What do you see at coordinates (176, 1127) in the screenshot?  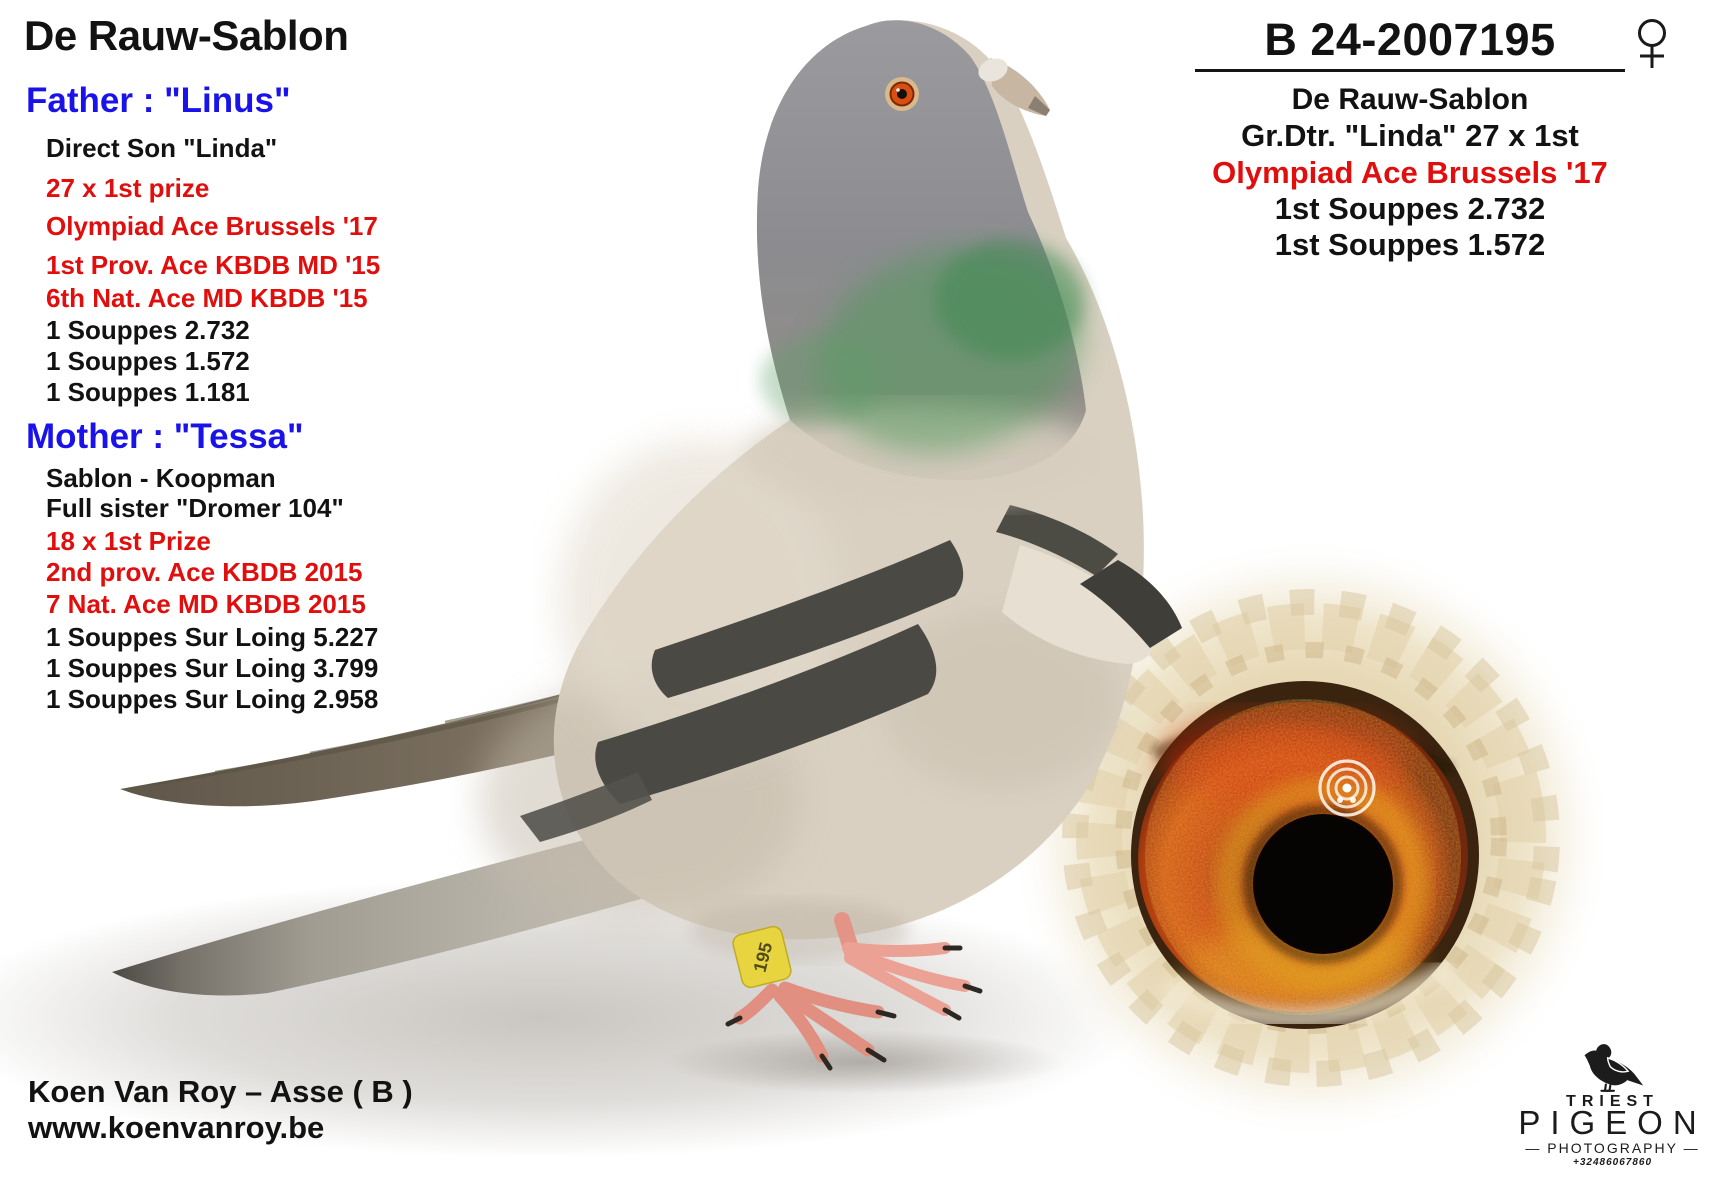 I see `owner-website: www.koenvanroy.be` at bounding box center [176, 1127].